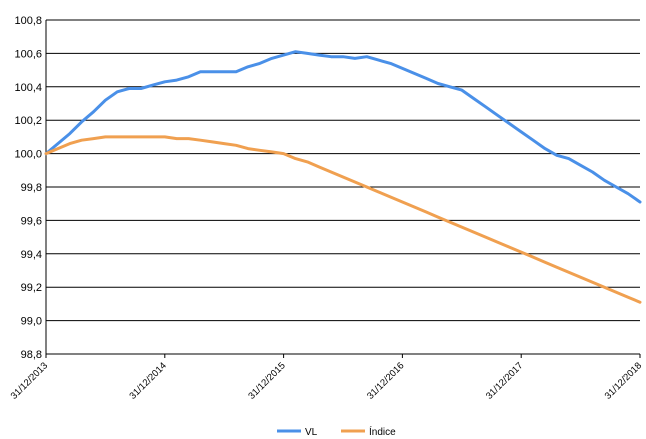 This screenshot has height=439, width=646. Describe the element at coordinates (28, 121) in the screenshot. I see `y-tick-label: 100,2` at that location.